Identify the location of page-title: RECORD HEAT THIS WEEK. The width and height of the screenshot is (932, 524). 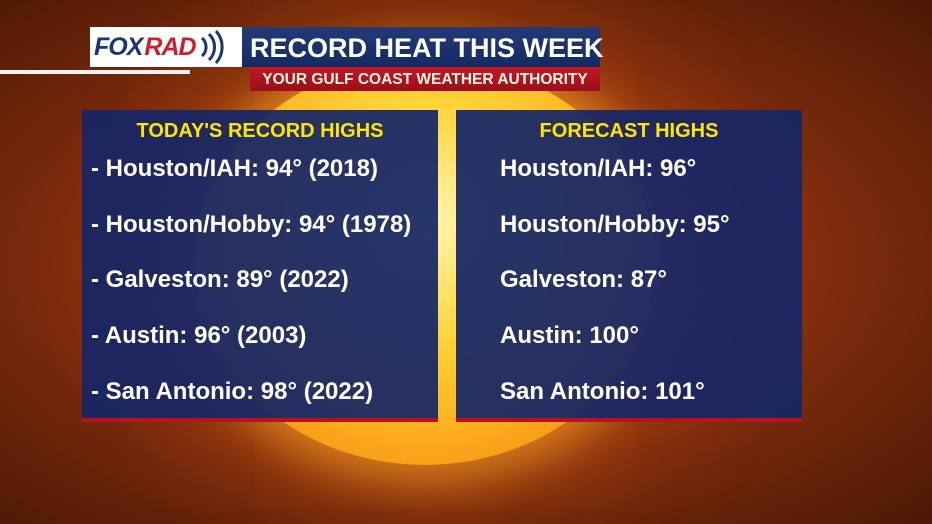
(427, 48).